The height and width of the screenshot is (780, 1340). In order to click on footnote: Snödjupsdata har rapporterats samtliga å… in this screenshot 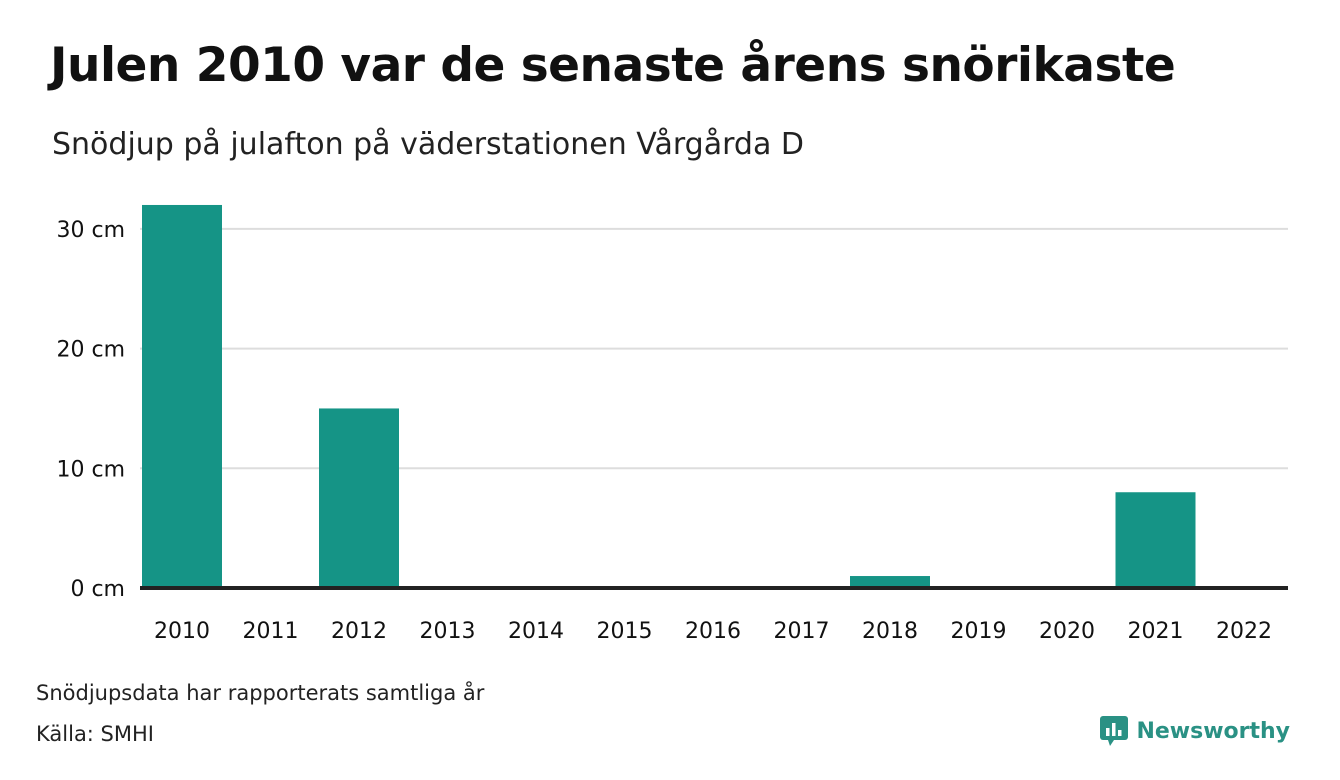, I will do `click(260, 693)`.